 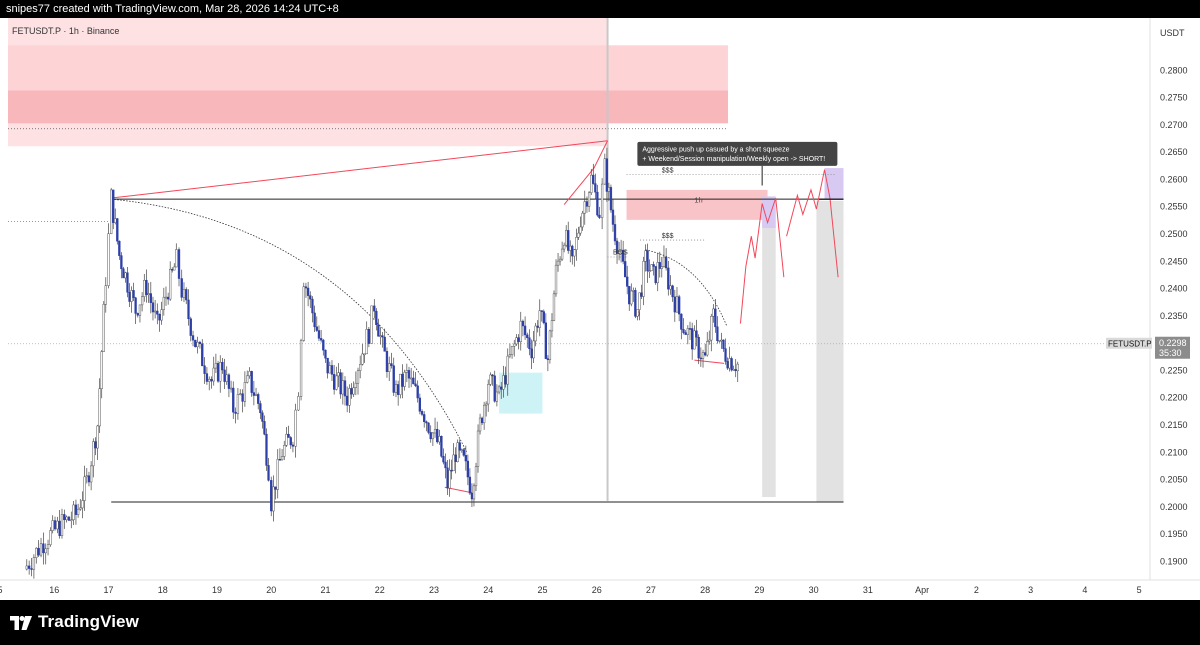 What do you see at coordinates (651, 590) in the screenshot?
I see `time-tick-label: 27` at bounding box center [651, 590].